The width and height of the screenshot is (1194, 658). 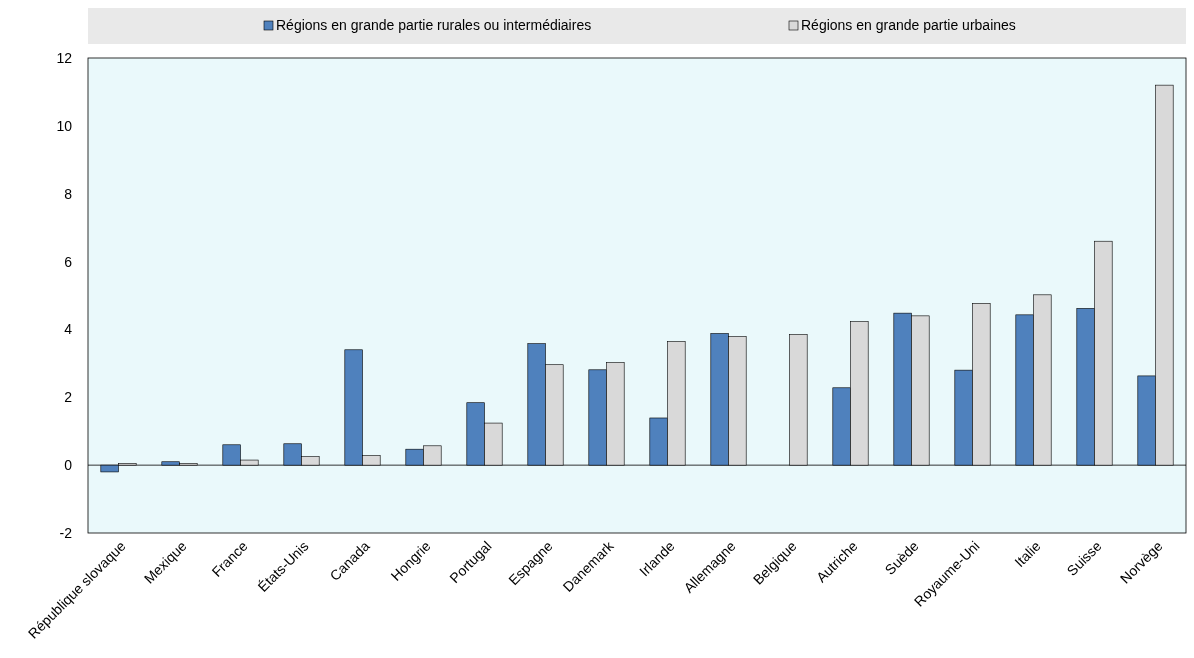 I want to click on y-tick-label: 0, so click(x=68, y=465).